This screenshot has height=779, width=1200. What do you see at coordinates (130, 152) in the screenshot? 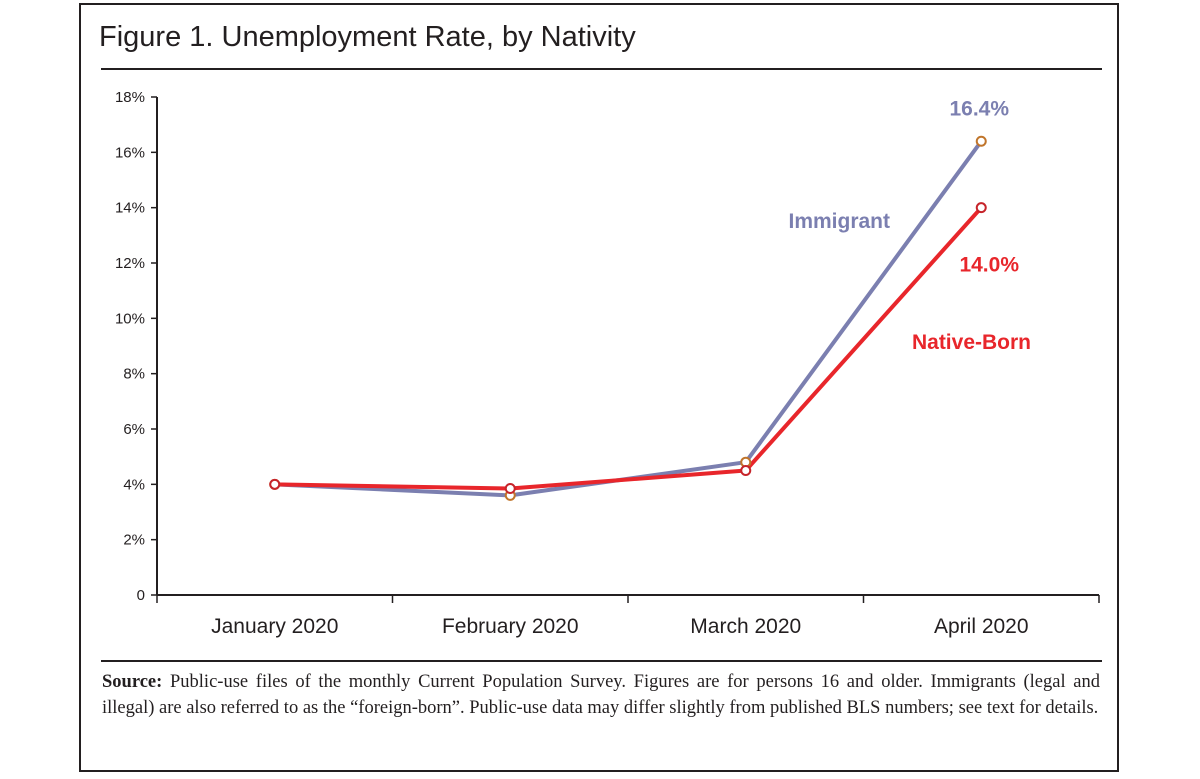
I see `y-tick-label: 16%` at bounding box center [130, 152].